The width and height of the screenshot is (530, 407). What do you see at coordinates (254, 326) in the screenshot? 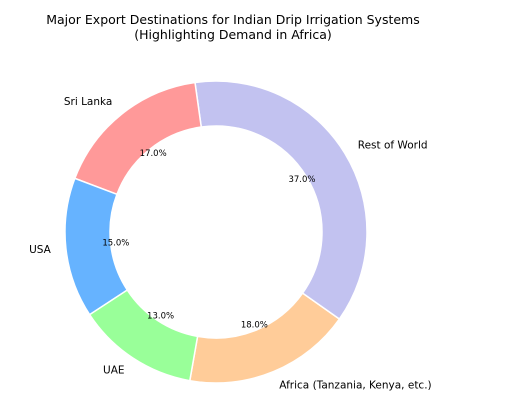
I see `slice-value-africa-tanzania-kenya-etc: 18.0%` at bounding box center [254, 326].